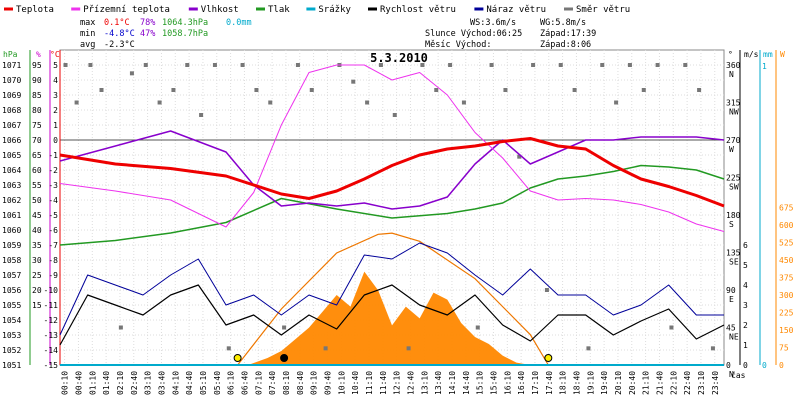 The height and width of the screenshot is (400, 800). What do you see at coordinates (673, 383) in the screenshot?
I see `x-tick-label: 22:10` at bounding box center [673, 383].